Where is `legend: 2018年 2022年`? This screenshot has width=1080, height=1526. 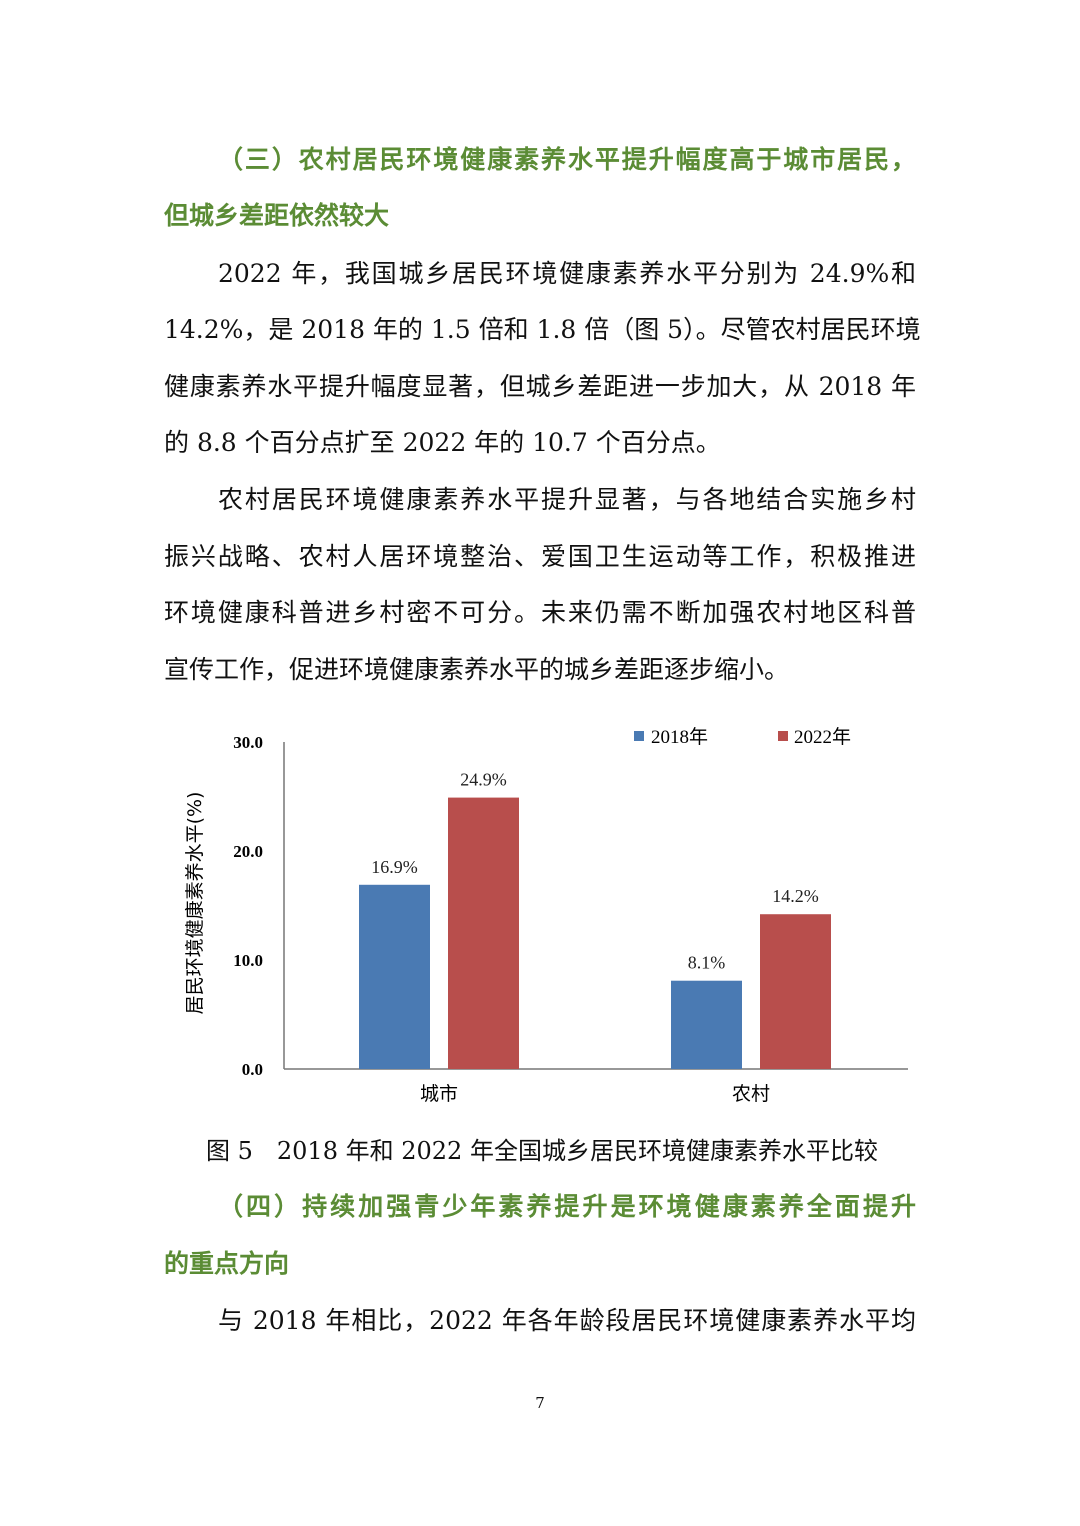 legend: 2018年 2022年 is located at coordinates (742, 737).